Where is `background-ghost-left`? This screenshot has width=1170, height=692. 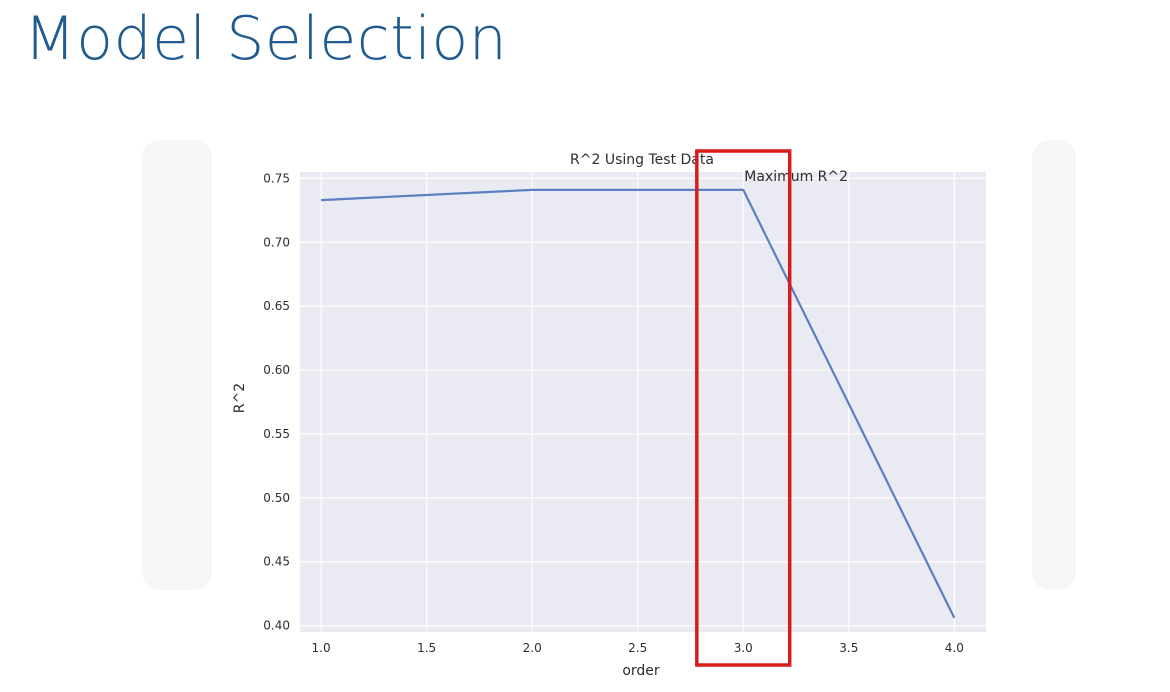 background-ghost-left is located at coordinates (177, 365).